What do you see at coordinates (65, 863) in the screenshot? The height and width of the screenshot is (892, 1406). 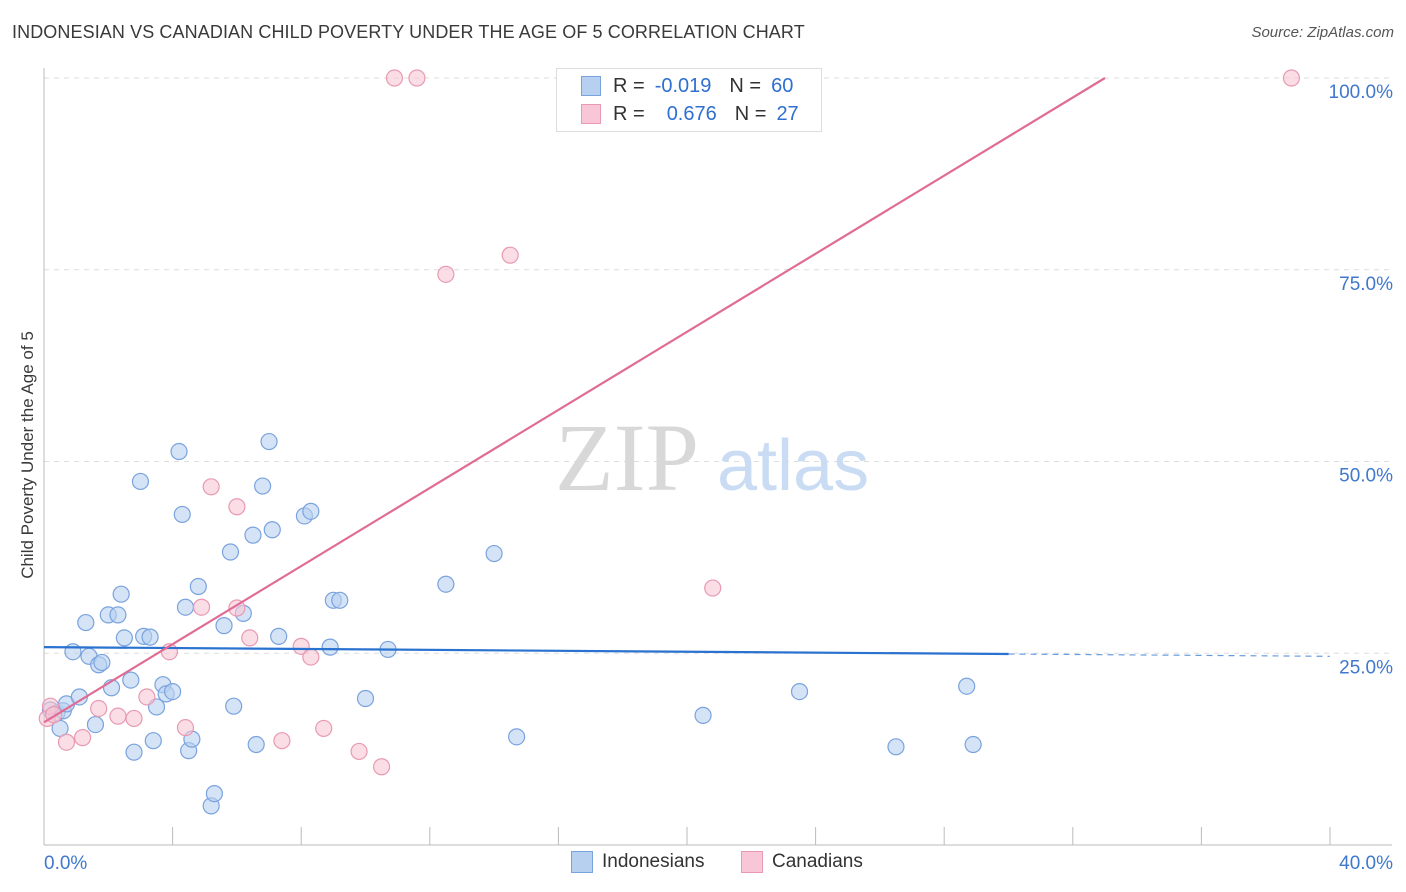 I see `x-tick-label-0: 0.0%` at bounding box center [65, 863].